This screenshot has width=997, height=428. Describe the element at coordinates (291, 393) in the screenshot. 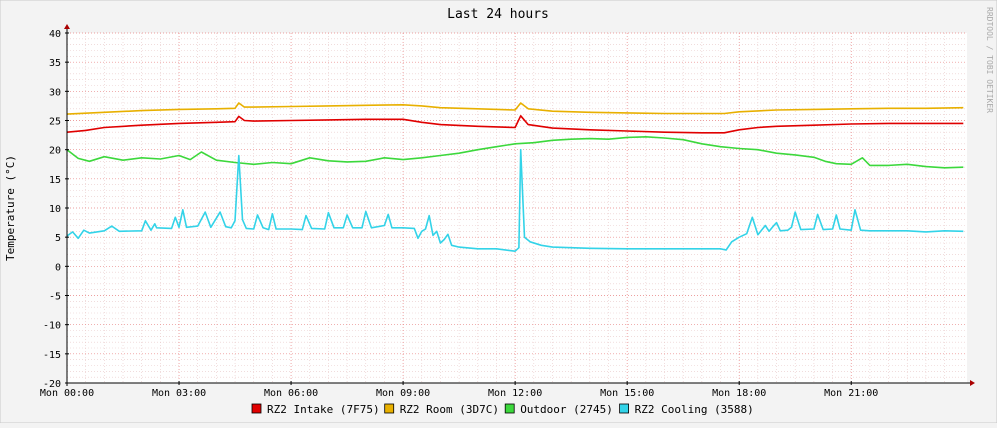

I see `x-tick-label: Mon 06:00` at that location.